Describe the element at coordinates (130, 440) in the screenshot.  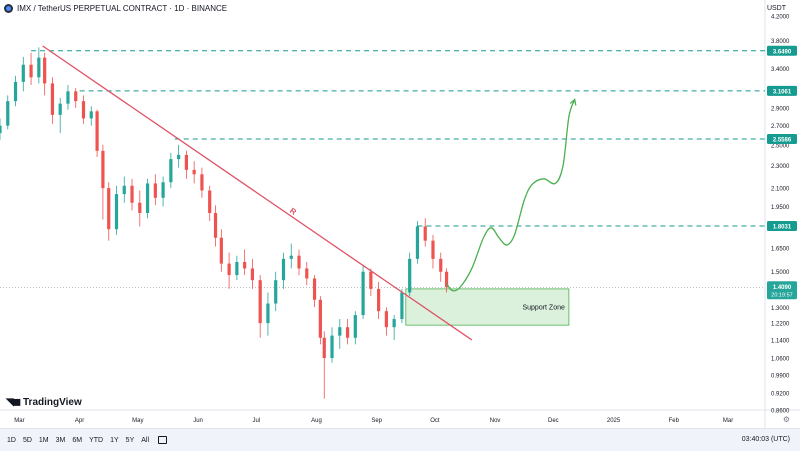
I see `timeframe-5y: 5Y` at that location.